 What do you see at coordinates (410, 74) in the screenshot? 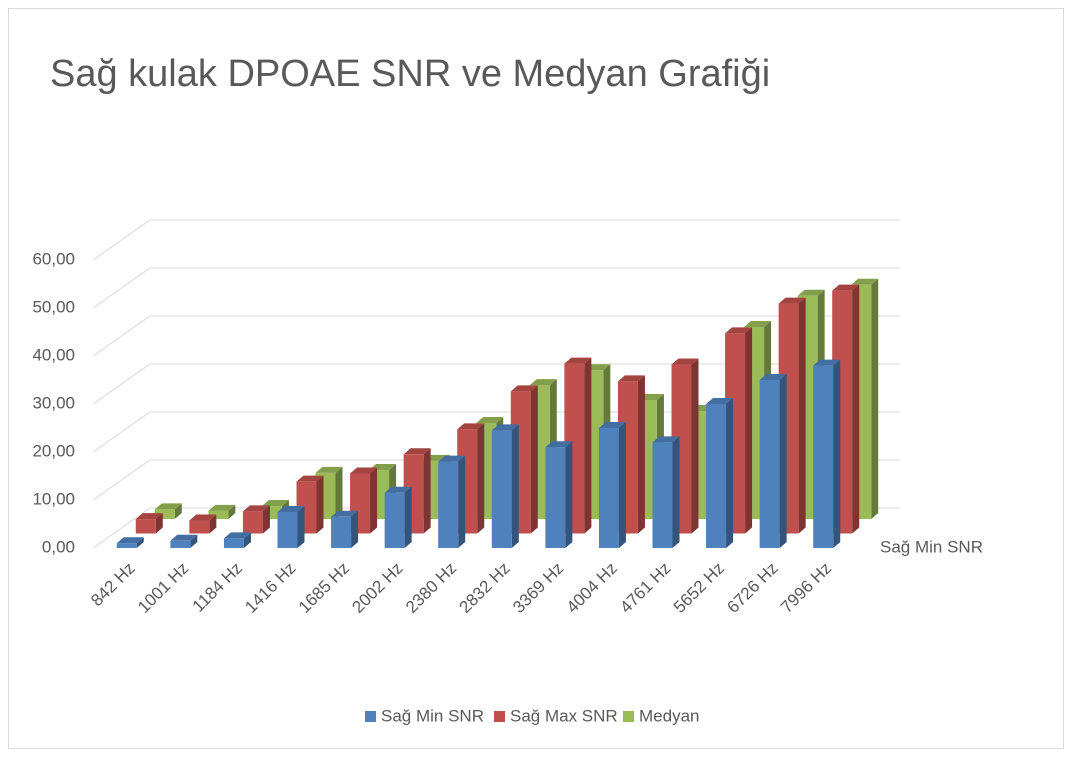
I see `chart-title: Sağ kulak DPOAE SNR ve Medyan Grafiği` at bounding box center [410, 74].